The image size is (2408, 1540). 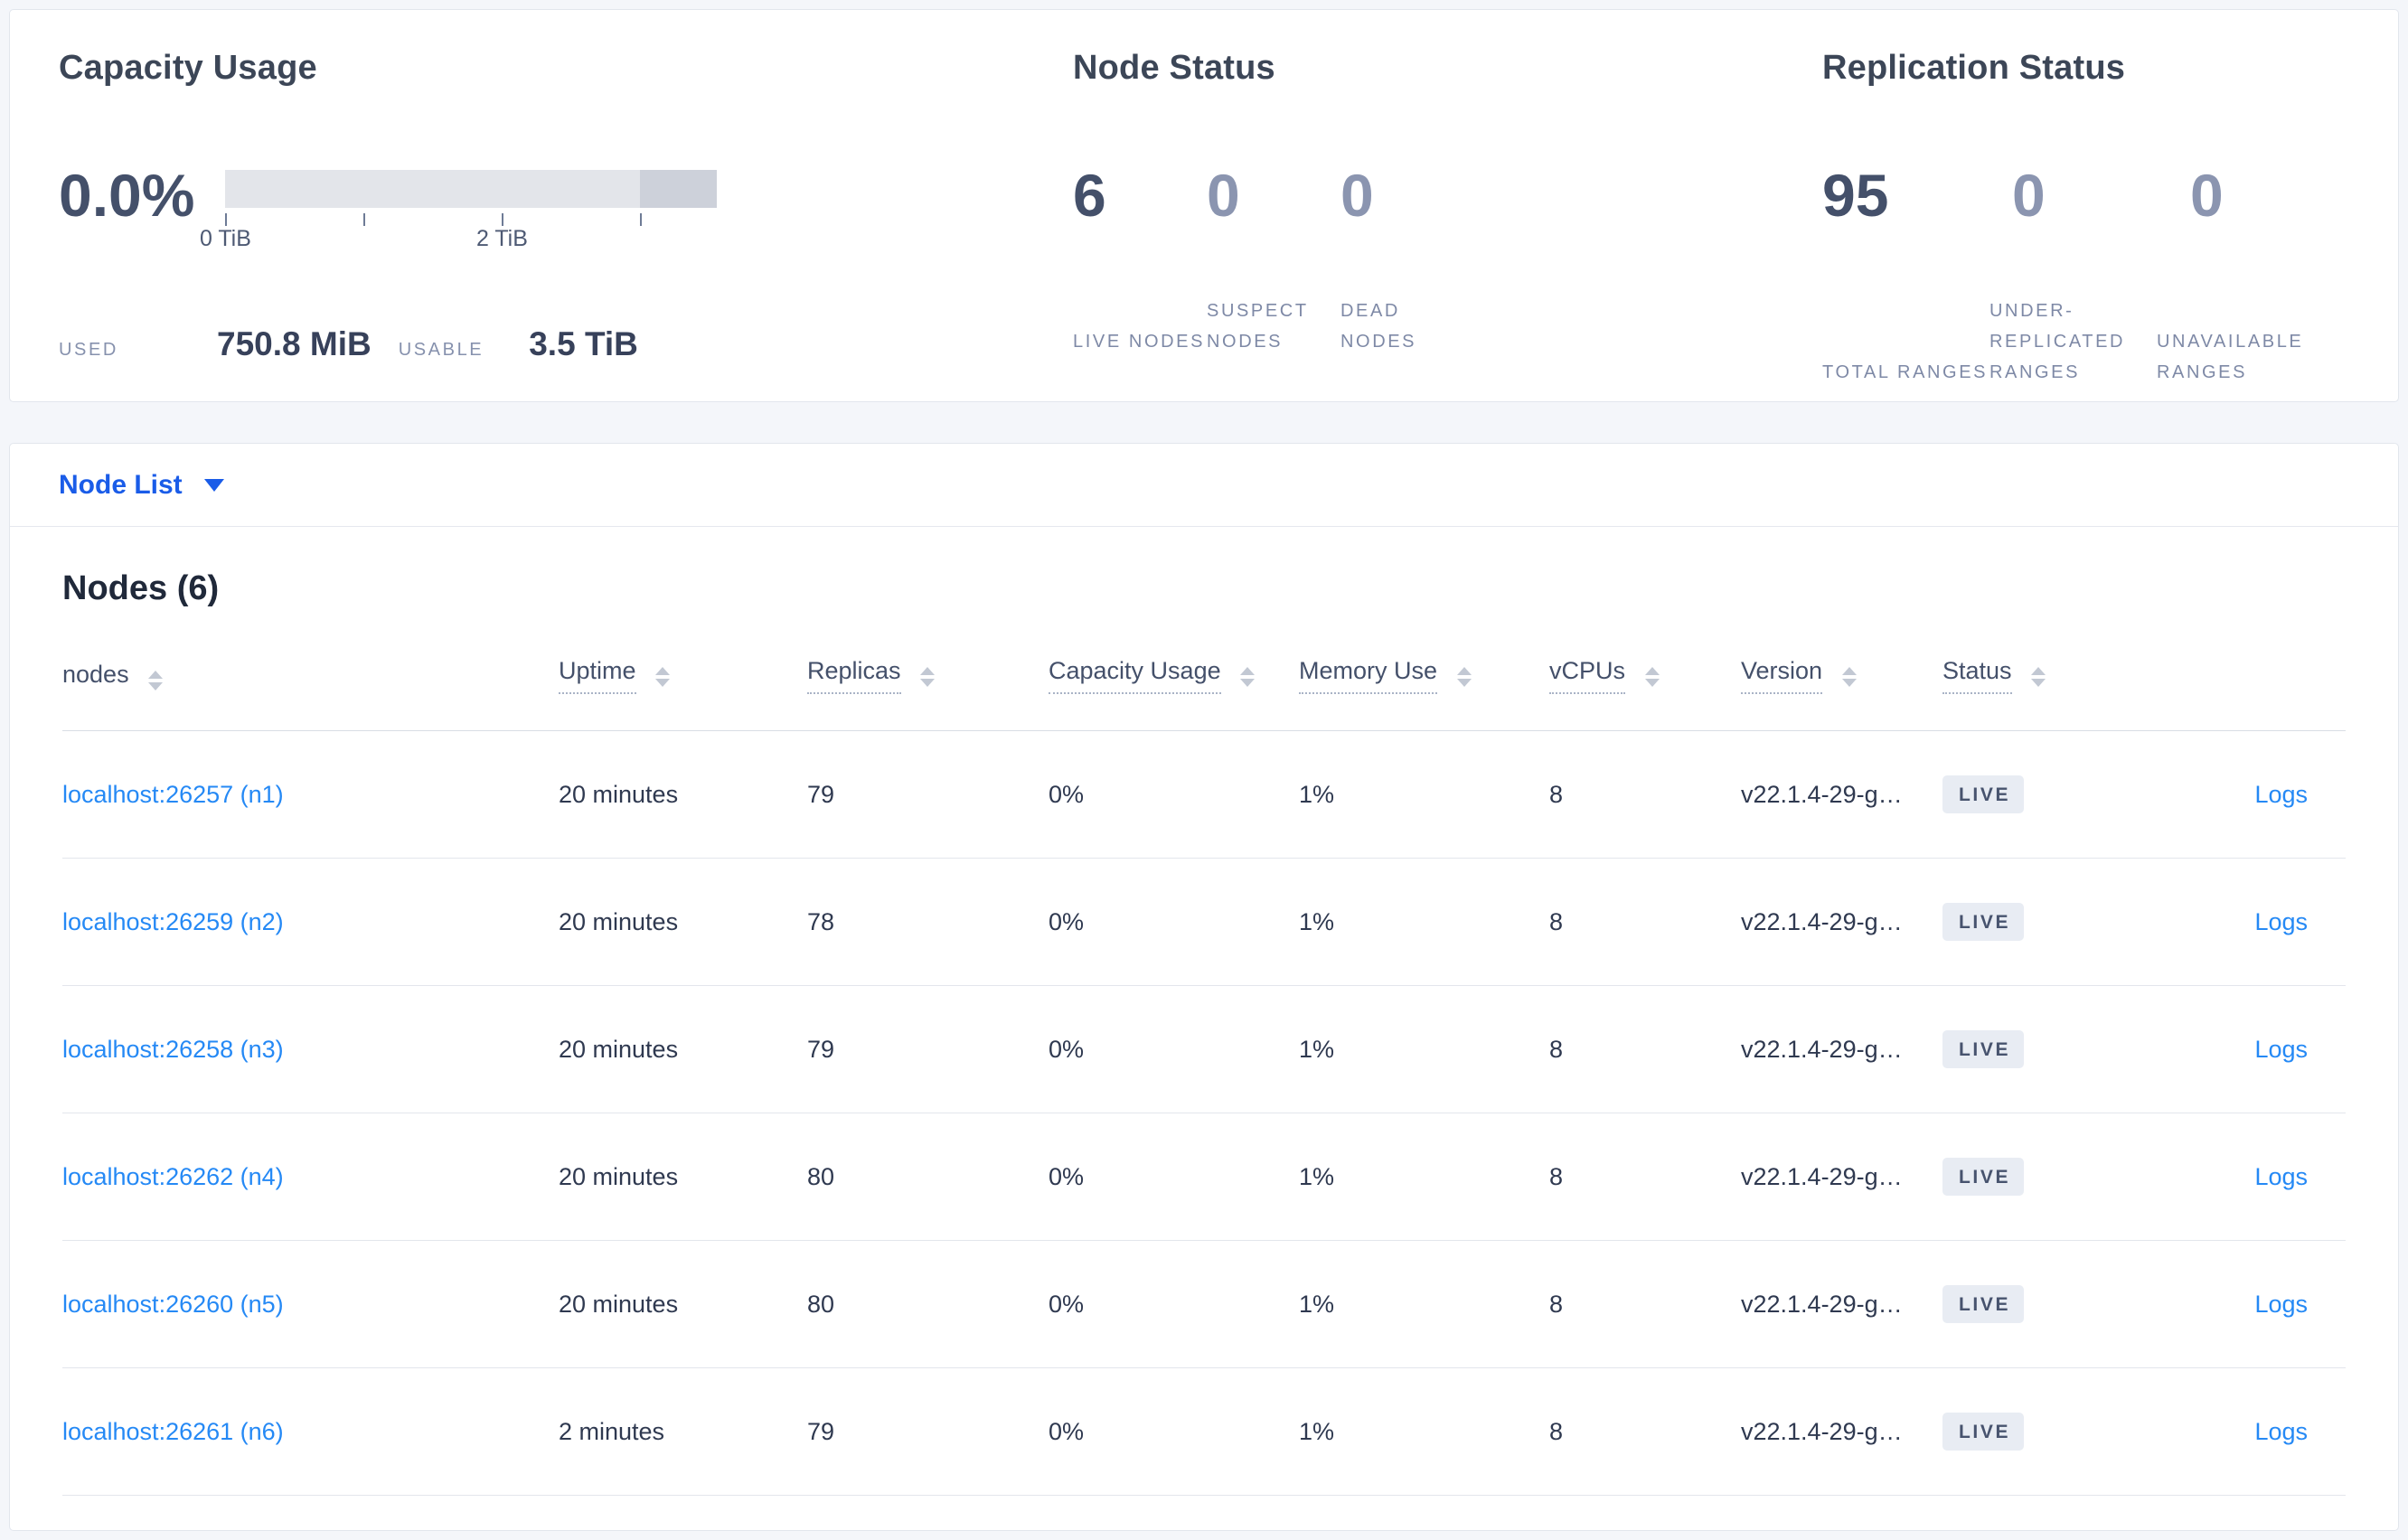 I want to click on chevron-down-icon, so click(x=213, y=485).